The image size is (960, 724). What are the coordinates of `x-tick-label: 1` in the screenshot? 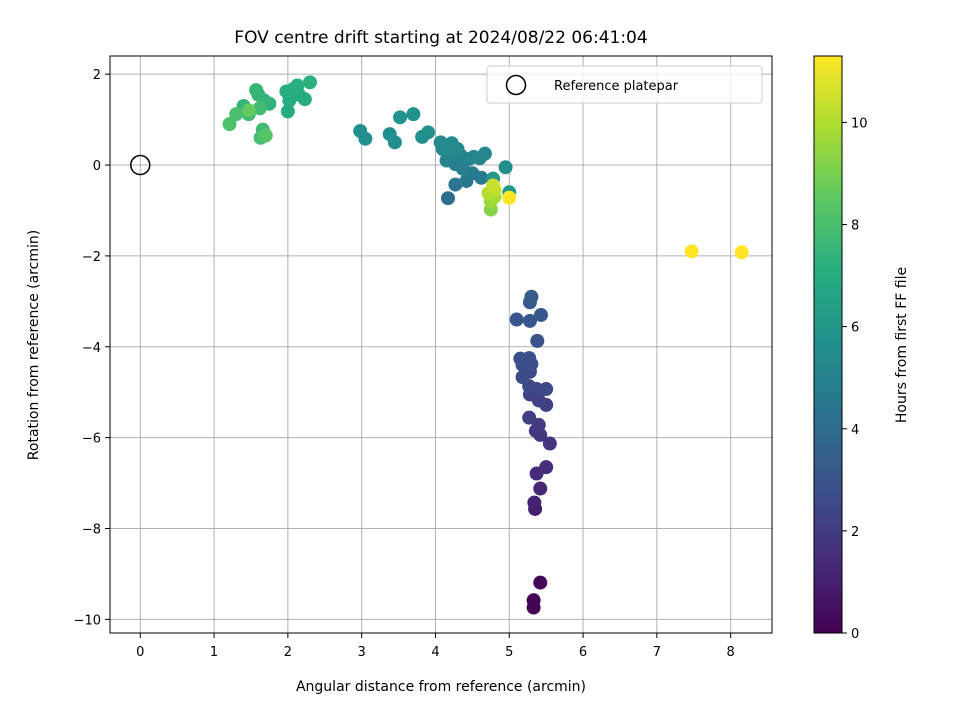 It's located at (214, 652).